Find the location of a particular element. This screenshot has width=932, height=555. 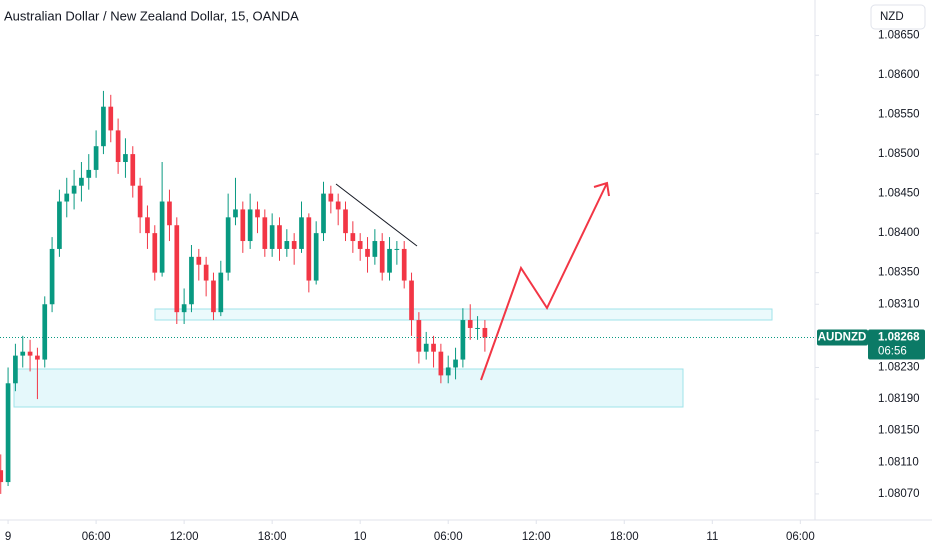

last-price-box is located at coordinates (896, 344).